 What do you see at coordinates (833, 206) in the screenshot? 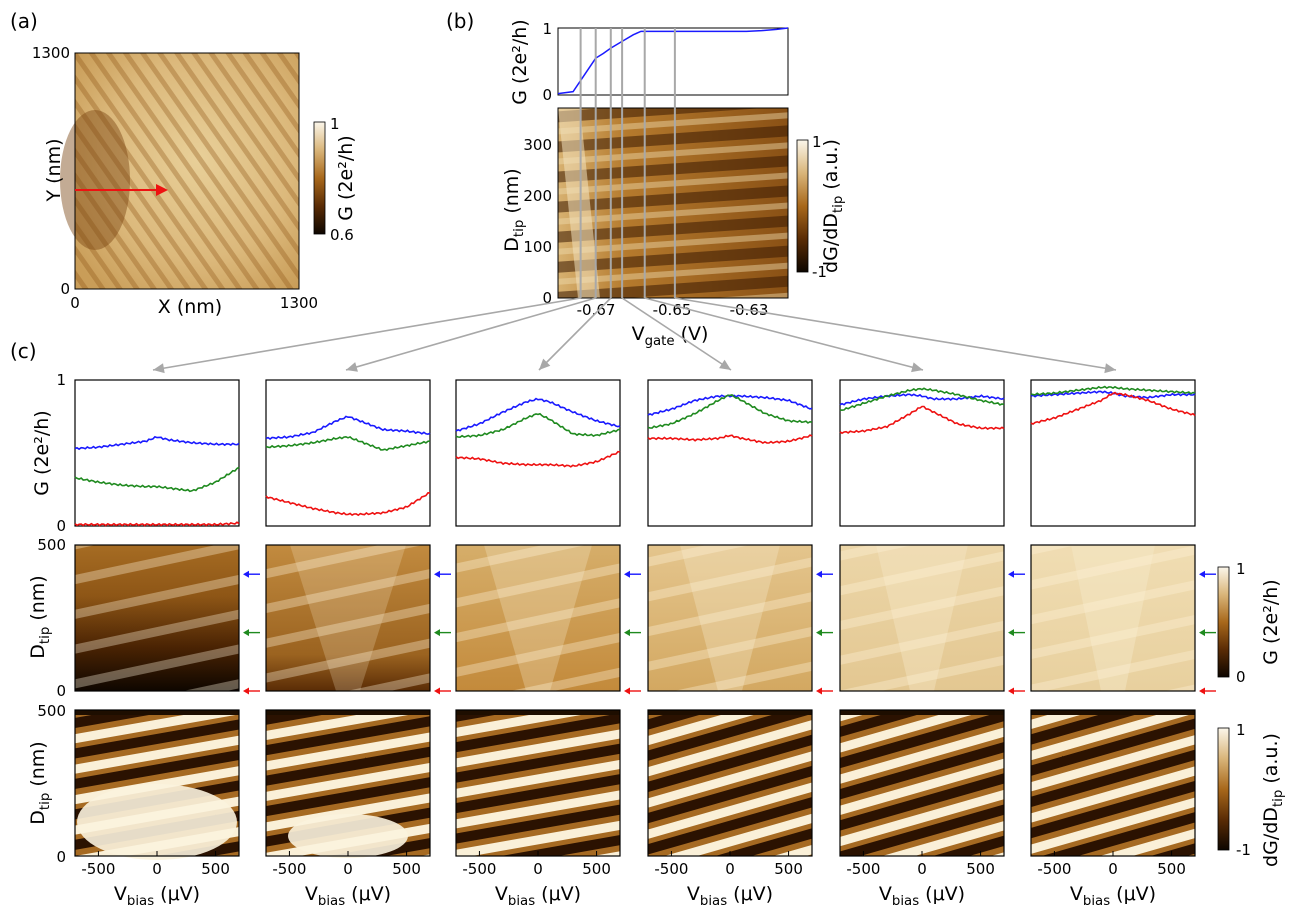
I see `panel-b-colorbar-label: dG/dDtip (a.u.)` at bounding box center [833, 206].